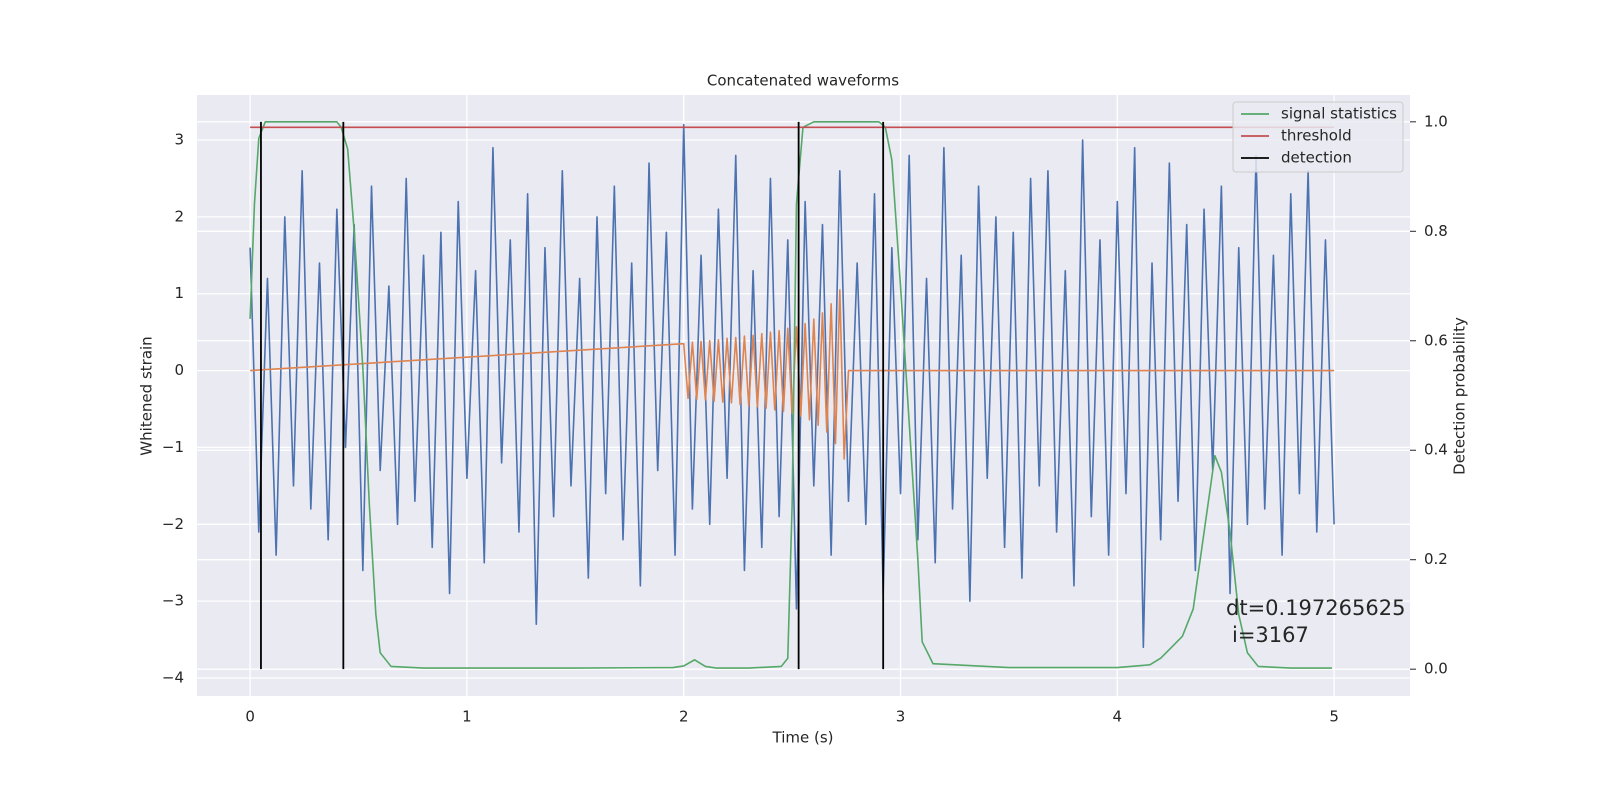 The image size is (1600, 804). What do you see at coordinates (173, 678) in the screenshot?
I see `y-tick-label: −4` at bounding box center [173, 678].